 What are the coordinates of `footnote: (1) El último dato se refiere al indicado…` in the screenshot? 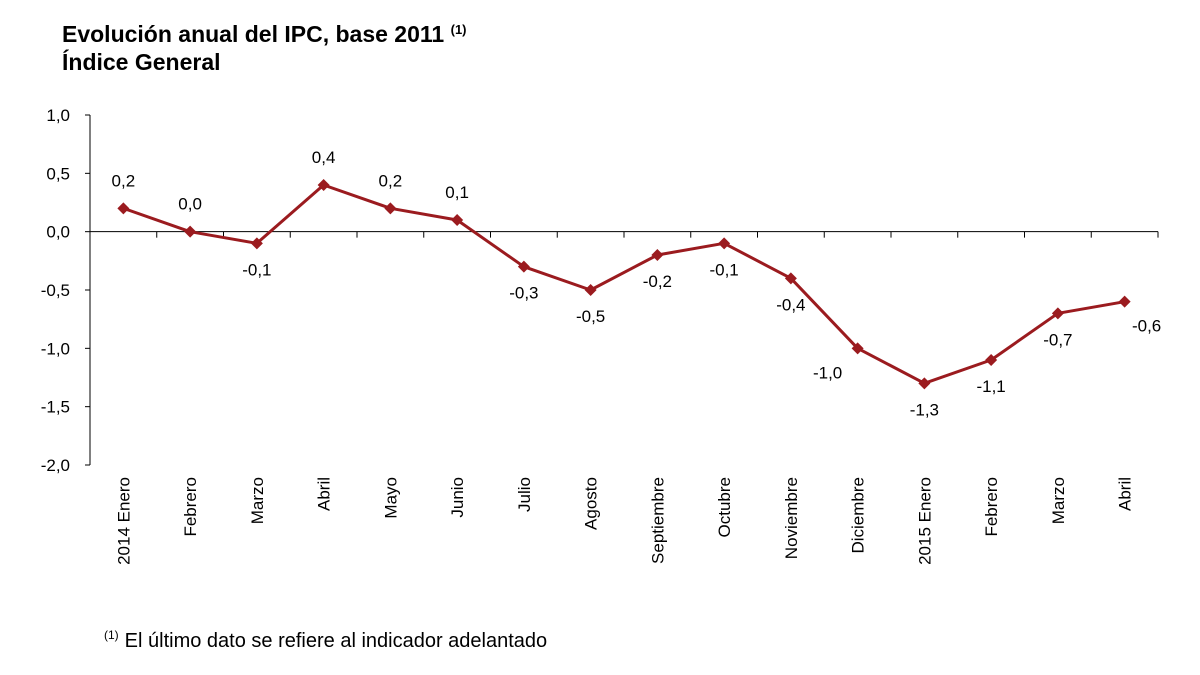 It's located at (325, 640).